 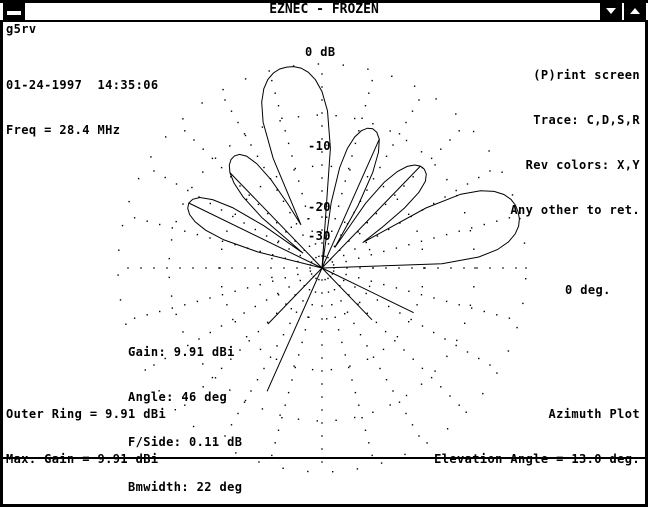 I want to click on footer-elevation-angle: Elevation Angle = 13.0 deg., so click(x=537, y=459).